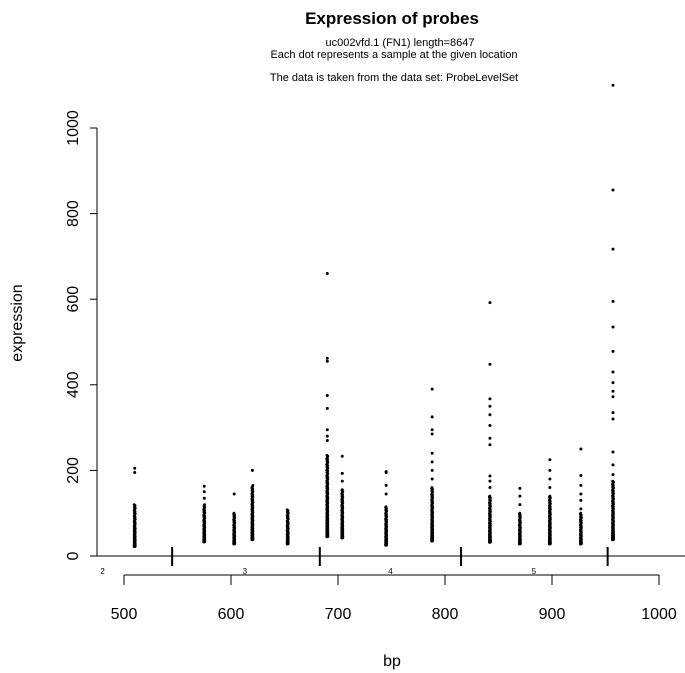 The image size is (685, 673). What do you see at coordinates (81, 335) in the screenshot?
I see `y-axis: 0 200 400 600 800 1000` at bounding box center [81, 335].